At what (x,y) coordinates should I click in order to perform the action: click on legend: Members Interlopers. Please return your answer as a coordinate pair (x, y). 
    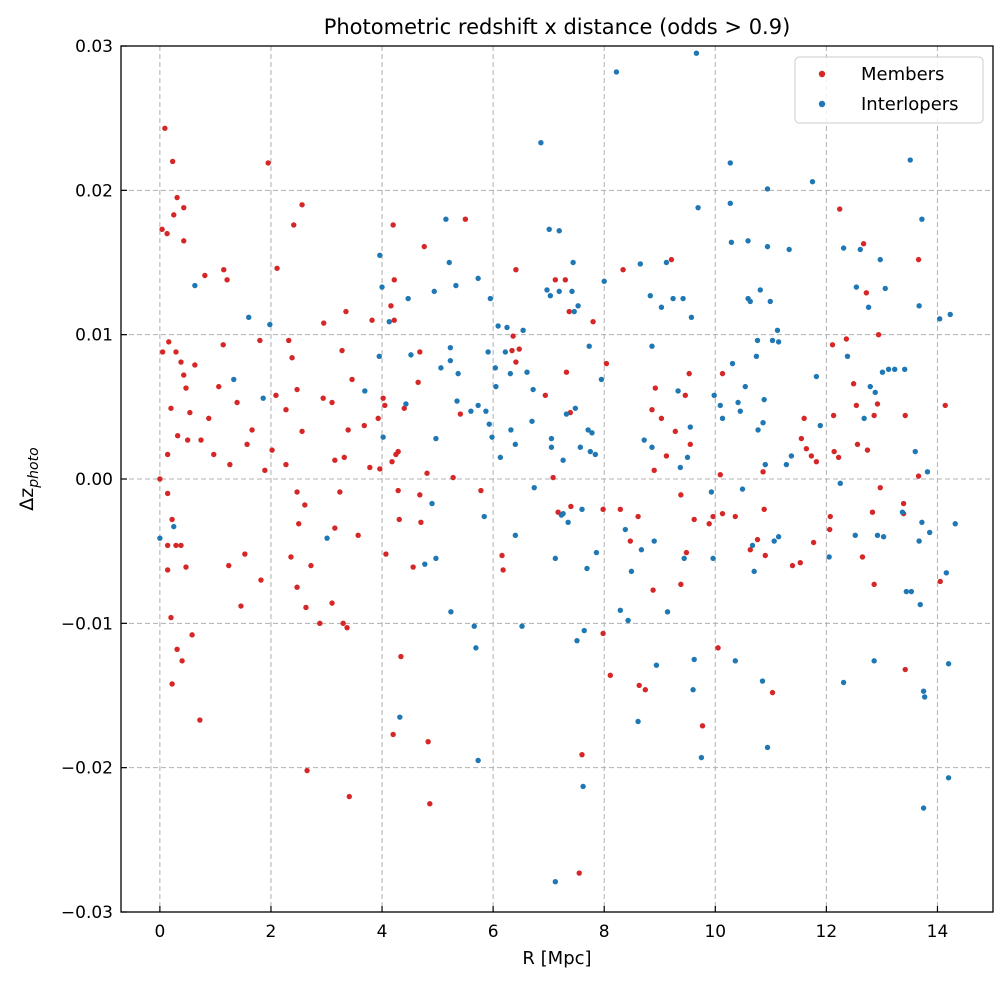
    Looking at the image, I should click on (889, 90).